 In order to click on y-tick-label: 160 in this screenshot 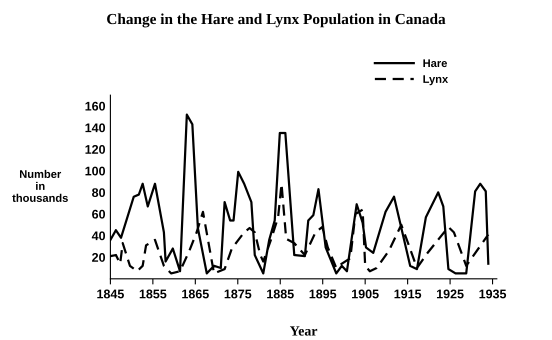, I will do `click(95, 106)`.